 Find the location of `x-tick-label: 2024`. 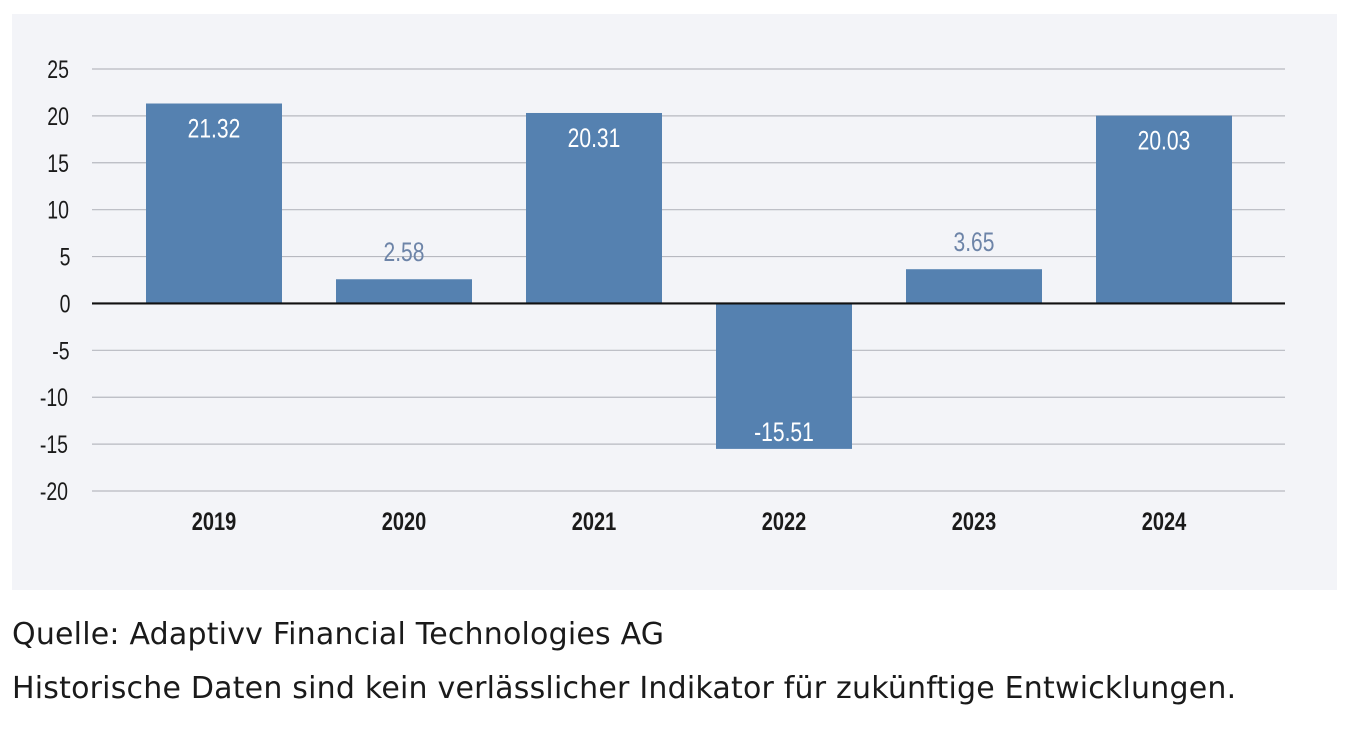

x-tick-label: 2024 is located at coordinates (1164, 522).